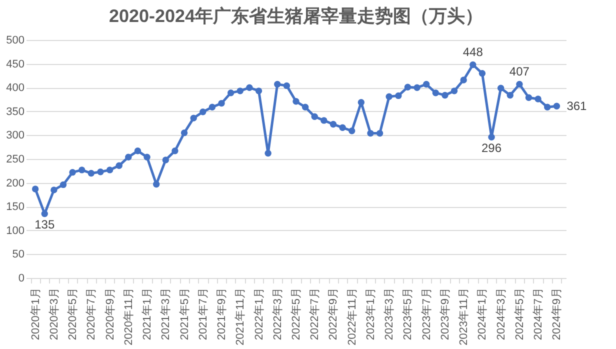  What do you see at coordinates (15, 64) in the screenshot?
I see `y-tick-label: 450` at bounding box center [15, 64].